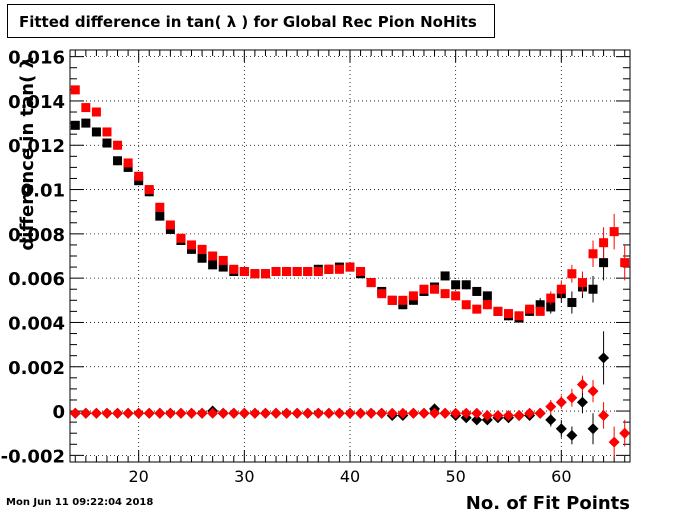 The height and width of the screenshot is (514, 700). Describe the element at coordinates (36, 368) in the screenshot. I see `y-tick-label: 0.002` at that location.